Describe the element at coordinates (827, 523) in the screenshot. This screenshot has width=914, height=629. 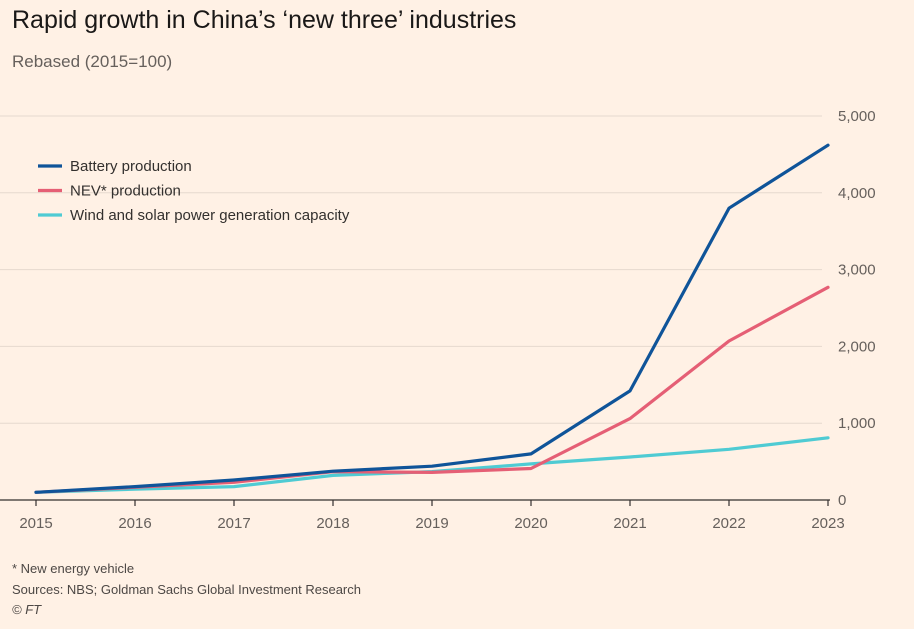
I see `x-tick-label: 2023` at that location.